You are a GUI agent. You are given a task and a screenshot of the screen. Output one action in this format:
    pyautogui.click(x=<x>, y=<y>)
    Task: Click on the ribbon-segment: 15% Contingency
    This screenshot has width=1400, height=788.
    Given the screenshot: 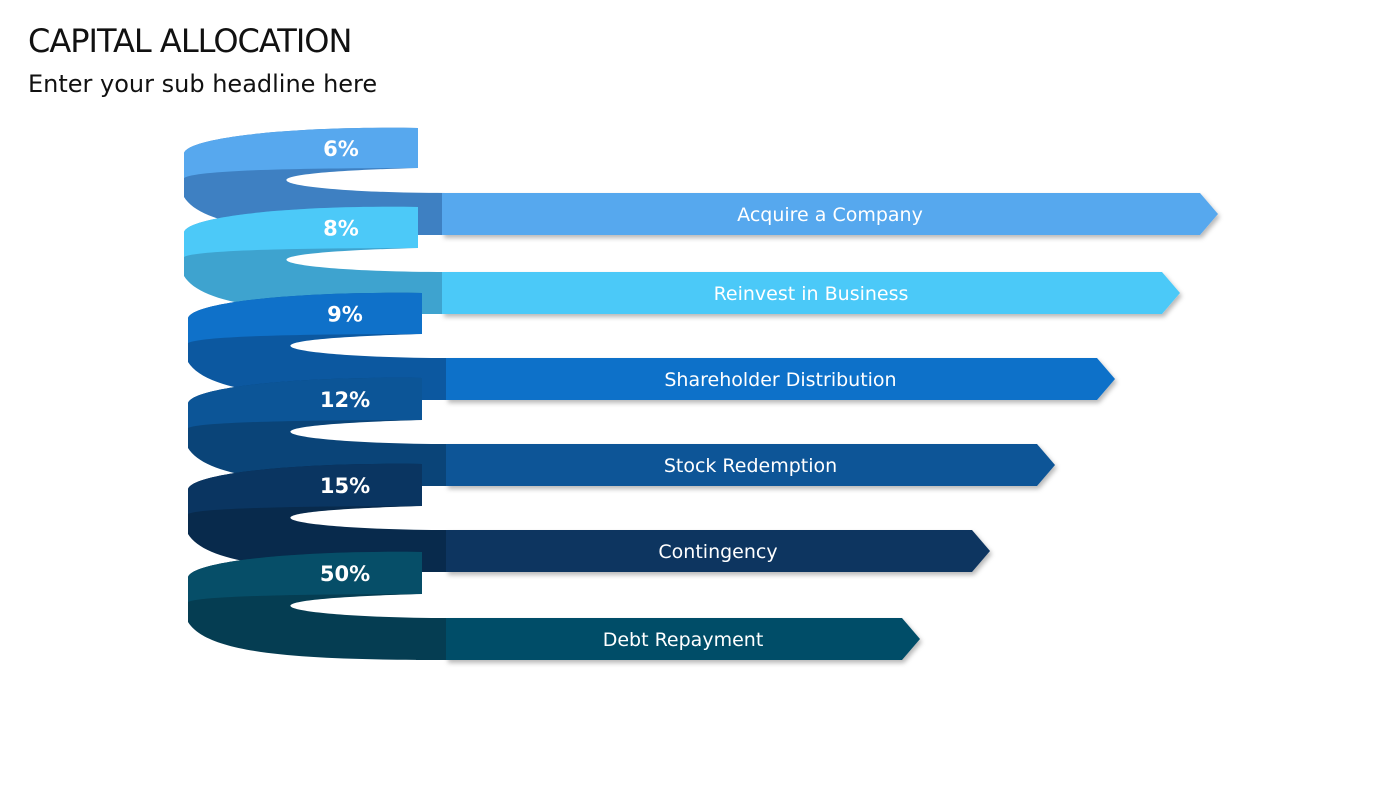 What is the action you would take?
    pyautogui.click(x=589, y=517)
    